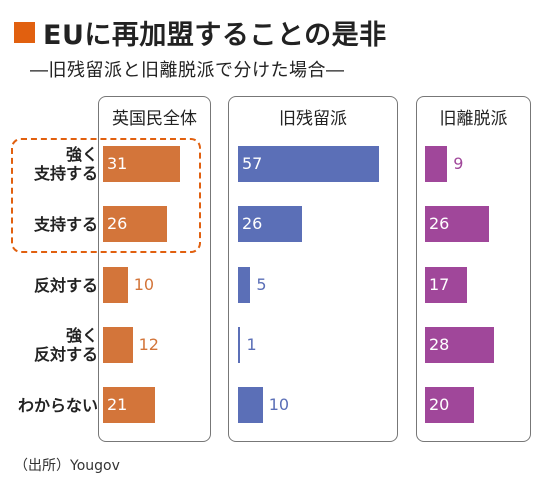  Describe the element at coordinates (439, 284) in the screenshot. I see `value-label-3-3: 17` at that location.